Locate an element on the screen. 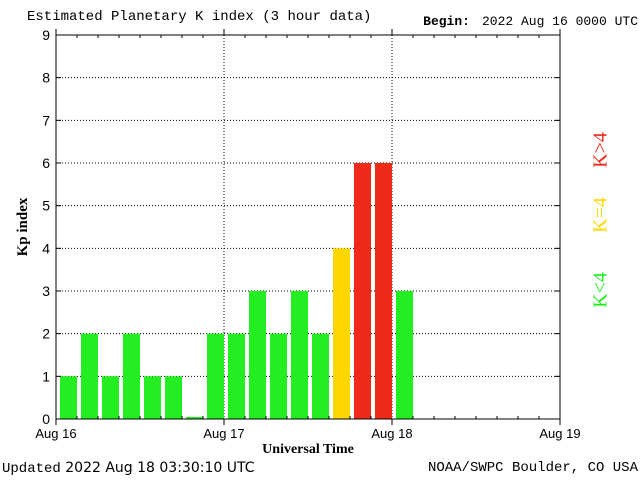 The height and width of the screenshot is (480, 640). begin-label: Begin: is located at coordinates (446, 21).